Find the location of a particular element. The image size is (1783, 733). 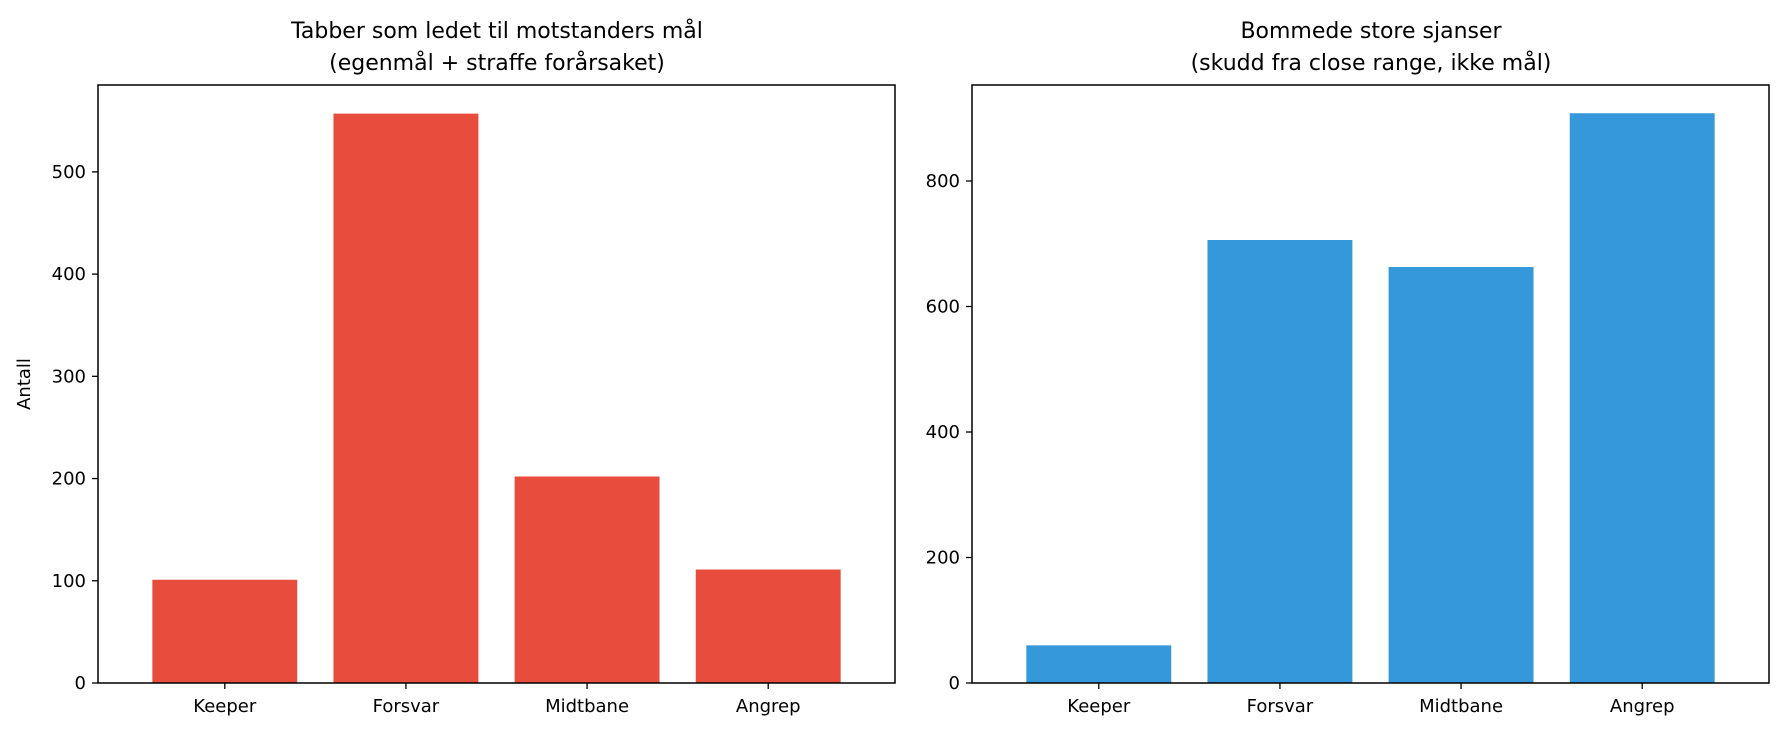

left-y-tick-label: 300 is located at coordinates (69, 376).